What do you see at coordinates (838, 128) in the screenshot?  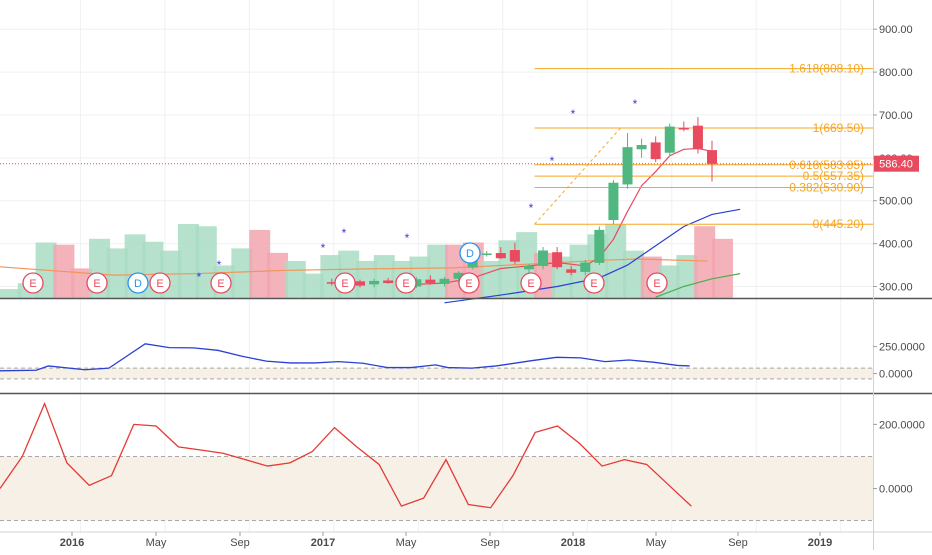 I see `fib-level-label: 1(669.50)` at bounding box center [838, 128].